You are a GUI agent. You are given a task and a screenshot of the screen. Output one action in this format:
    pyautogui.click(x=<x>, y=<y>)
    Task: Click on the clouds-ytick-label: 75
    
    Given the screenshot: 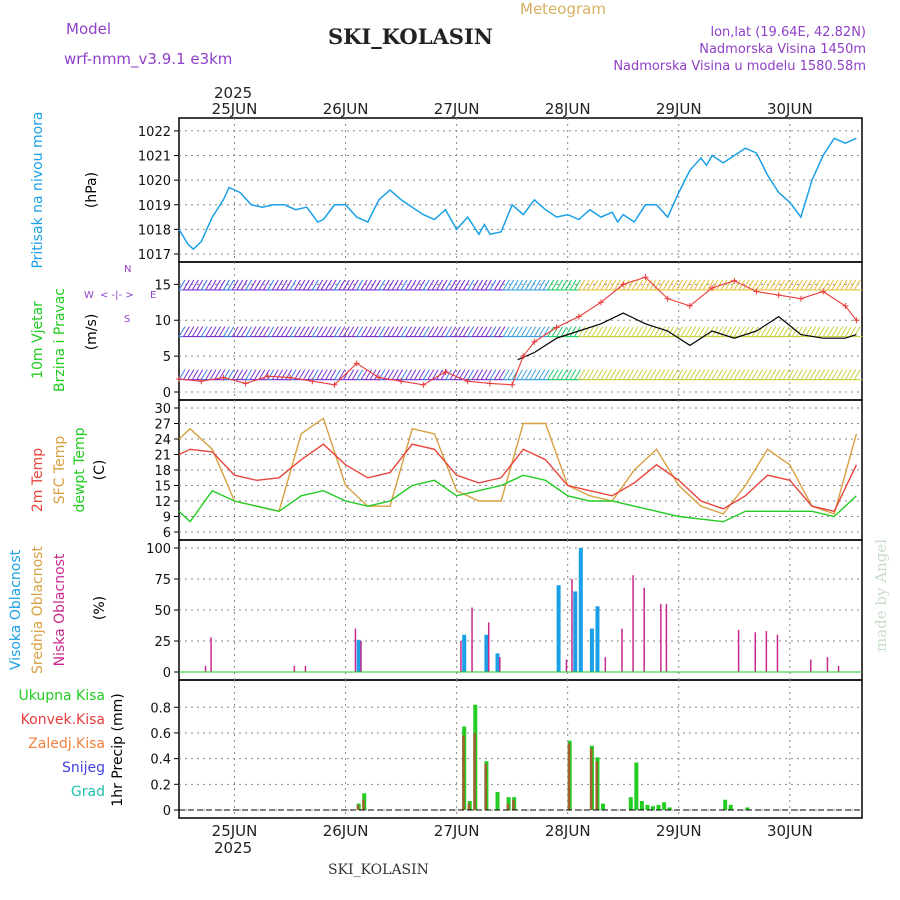 What is the action you would take?
    pyautogui.click(x=162, y=580)
    